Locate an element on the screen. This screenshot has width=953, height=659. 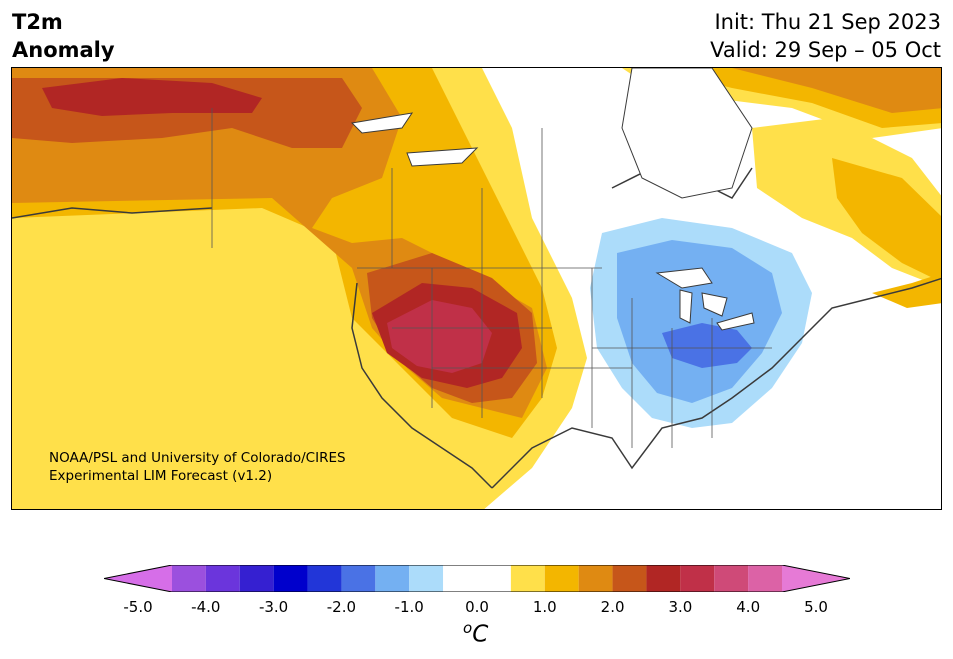
colorbar-unit: oC is located at coordinates (475, 633).